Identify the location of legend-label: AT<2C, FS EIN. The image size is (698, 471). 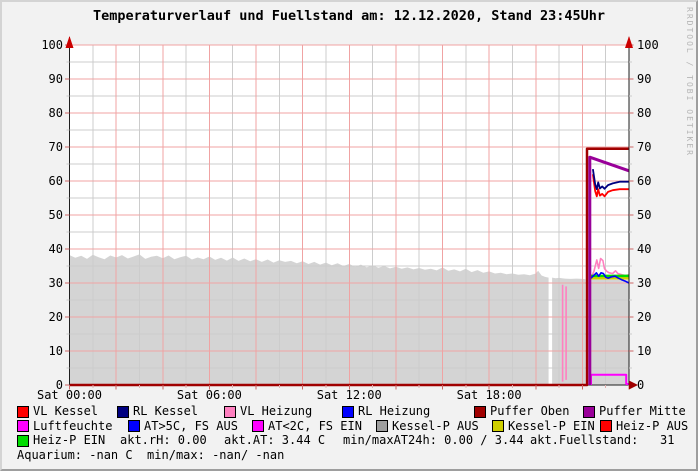
(315, 425).